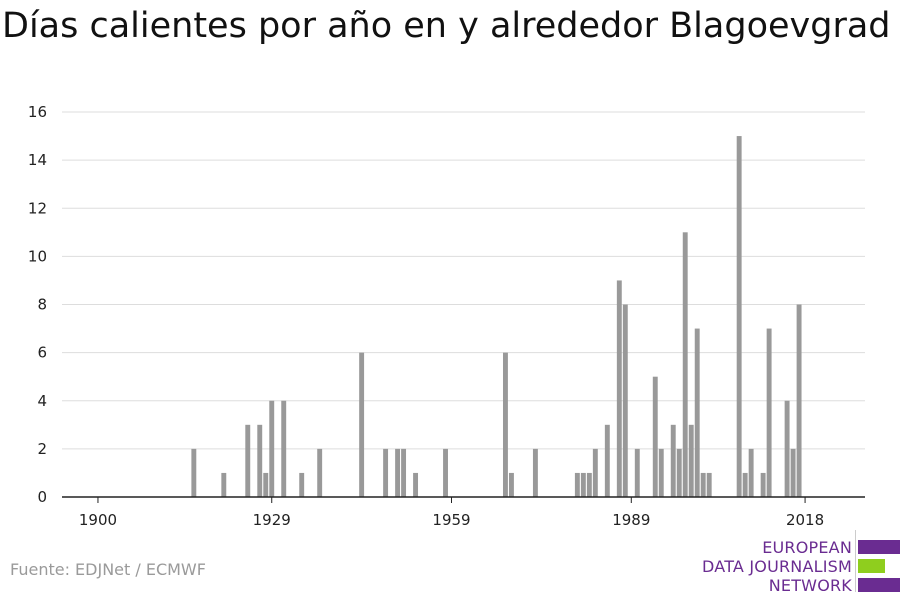 The width and height of the screenshot is (900, 600). I want to click on y-tick-label: 6, so click(42, 353).